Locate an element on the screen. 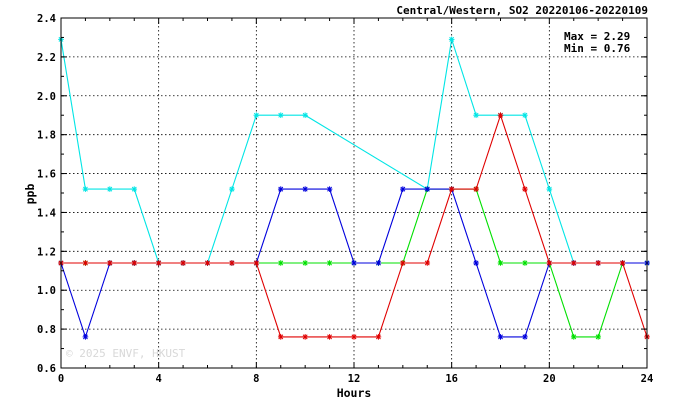 Image resolution: width=674 pixels, height=409 pixels. x-tick-label: 20 is located at coordinates (549, 379).